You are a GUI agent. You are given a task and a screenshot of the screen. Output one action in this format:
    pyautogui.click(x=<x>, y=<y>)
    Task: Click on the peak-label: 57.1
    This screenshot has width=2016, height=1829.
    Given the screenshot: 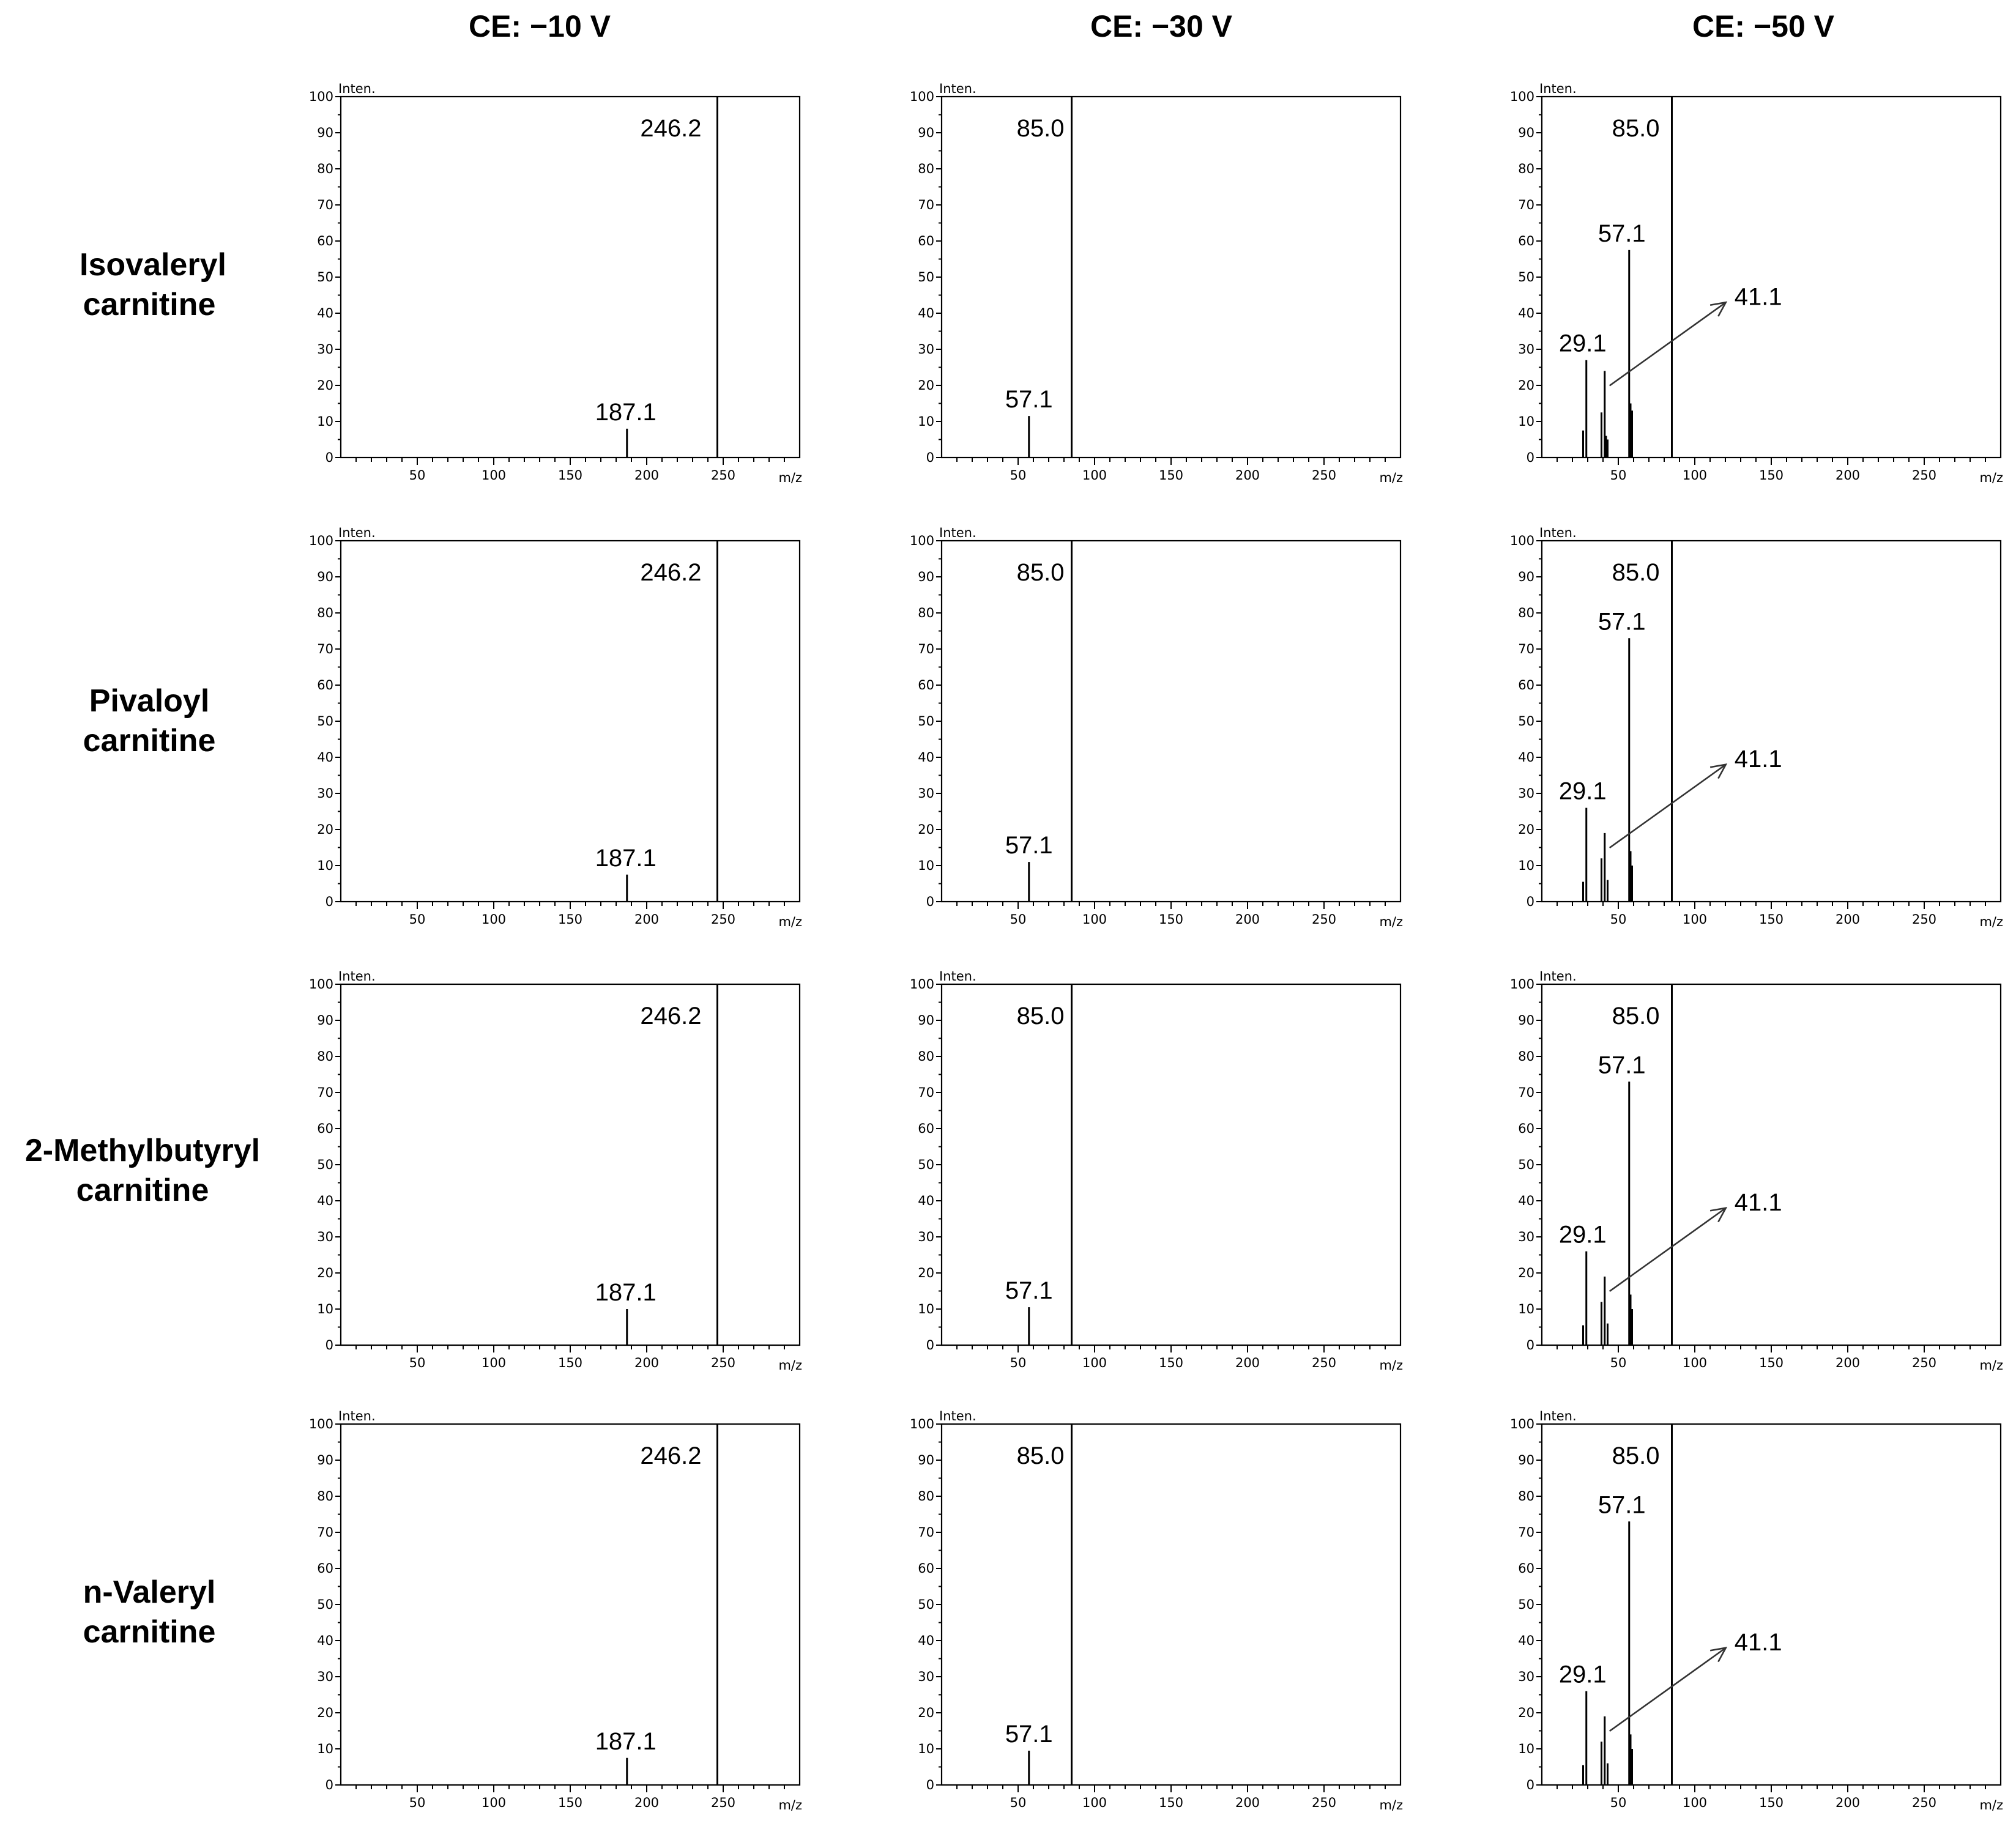 What is the action you would take?
    pyautogui.click(x=1622, y=233)
    